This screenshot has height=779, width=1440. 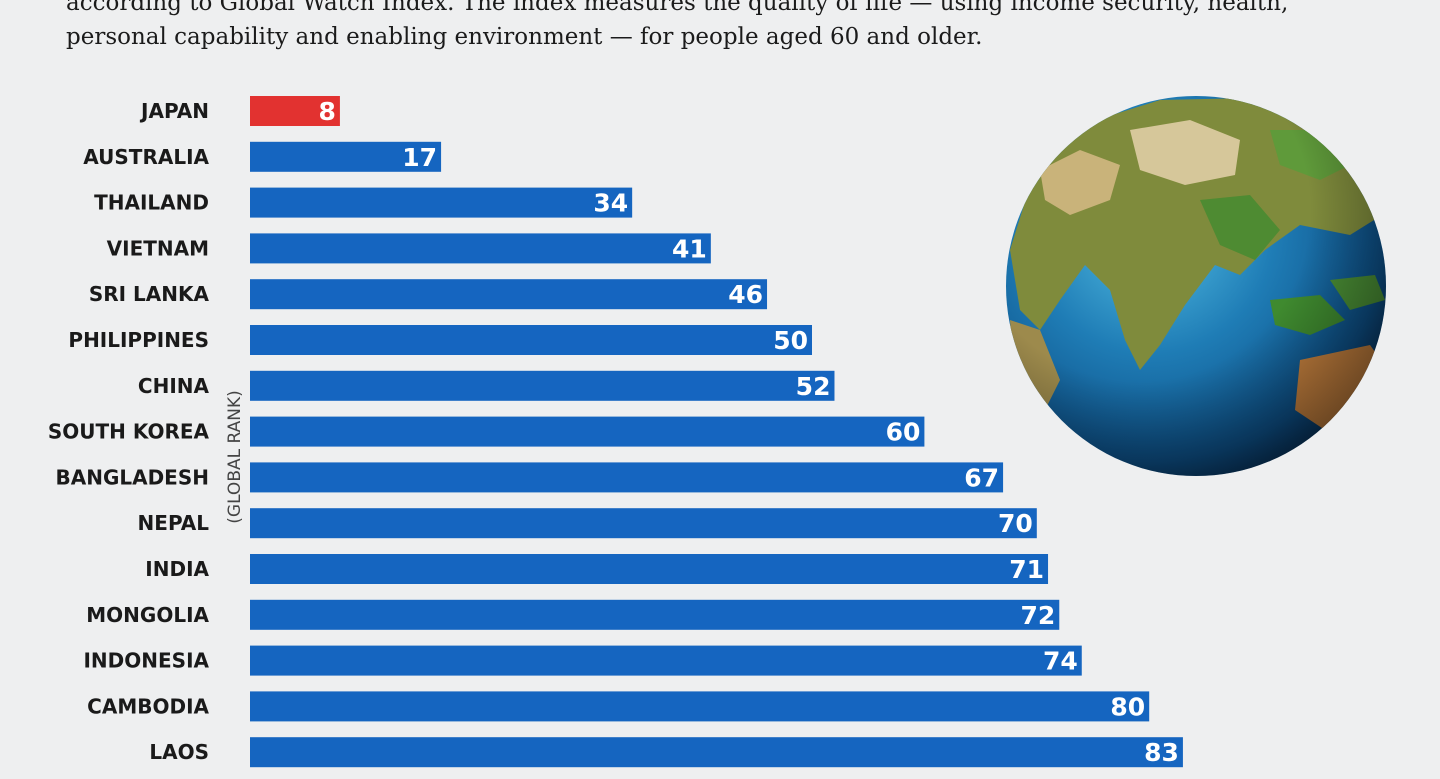 What do you see at coordinates (177, 569) in the screenshot?
I see `category-label-india: INDIA` at bounding box center [177, 569].